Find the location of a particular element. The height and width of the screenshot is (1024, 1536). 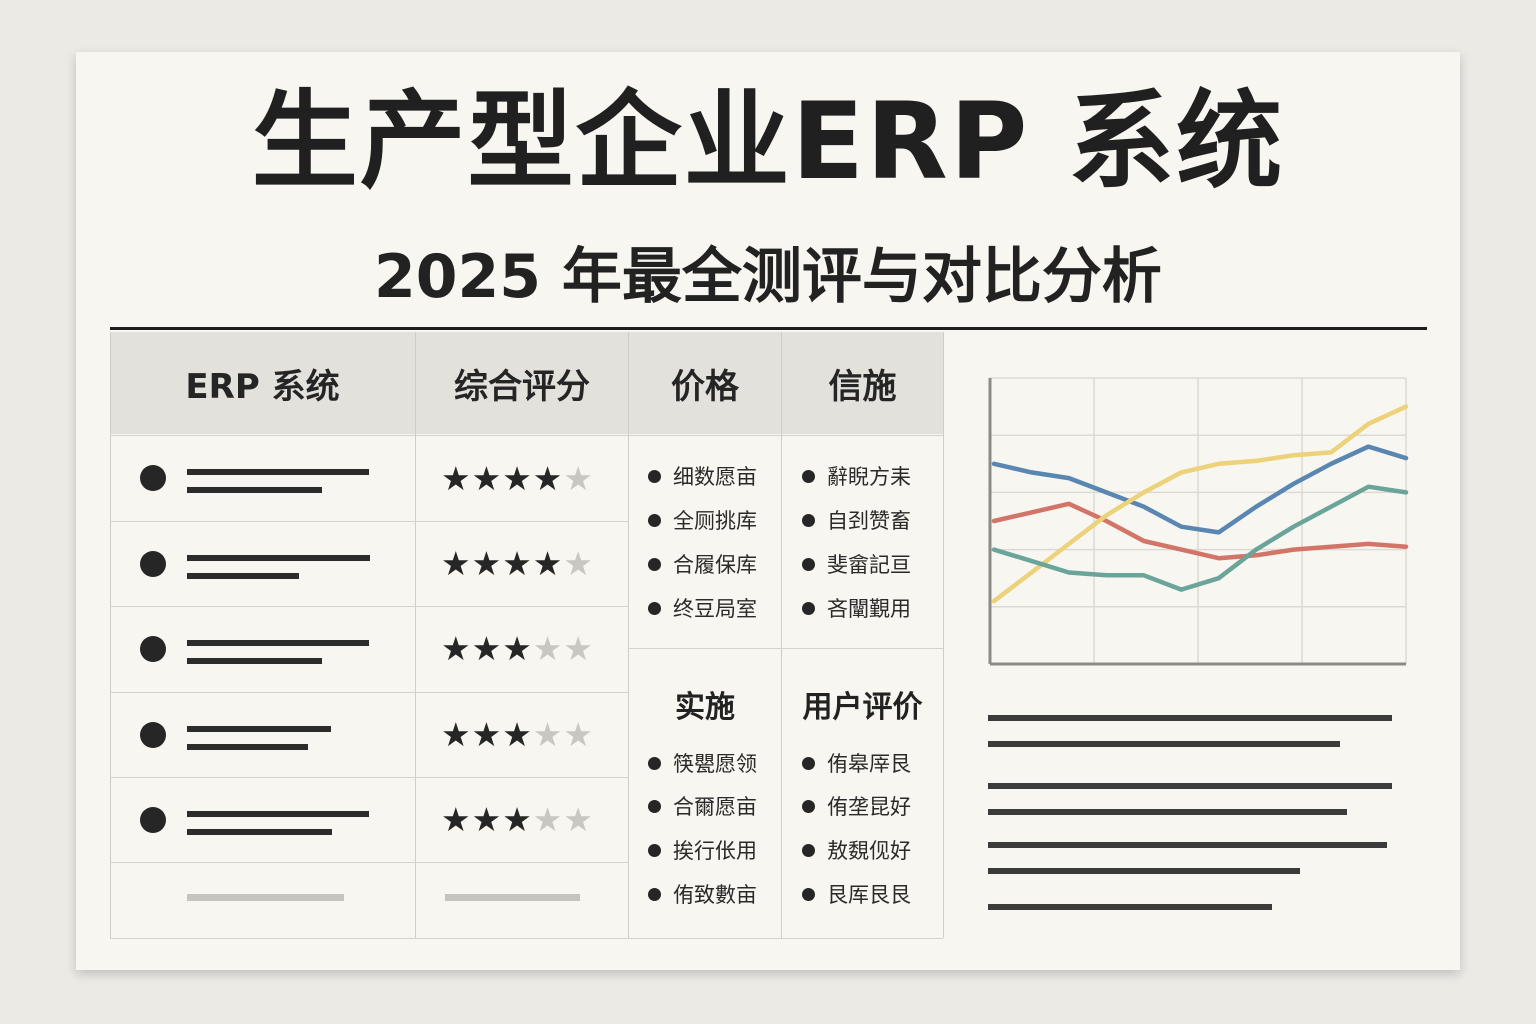

page-title: 生产型企业ERP 系统 is located at coordinates (768, 141).